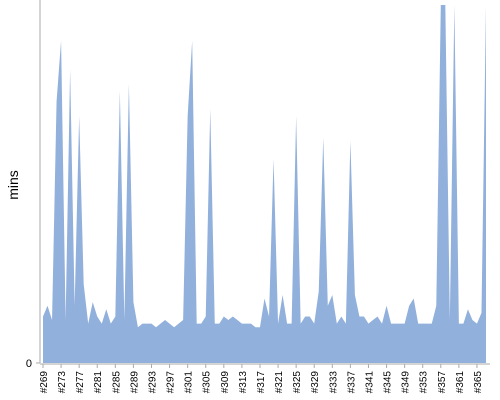 This screenshot has height=400, width=500. I want to click on x-tick-label: #357, so click(442, 382).